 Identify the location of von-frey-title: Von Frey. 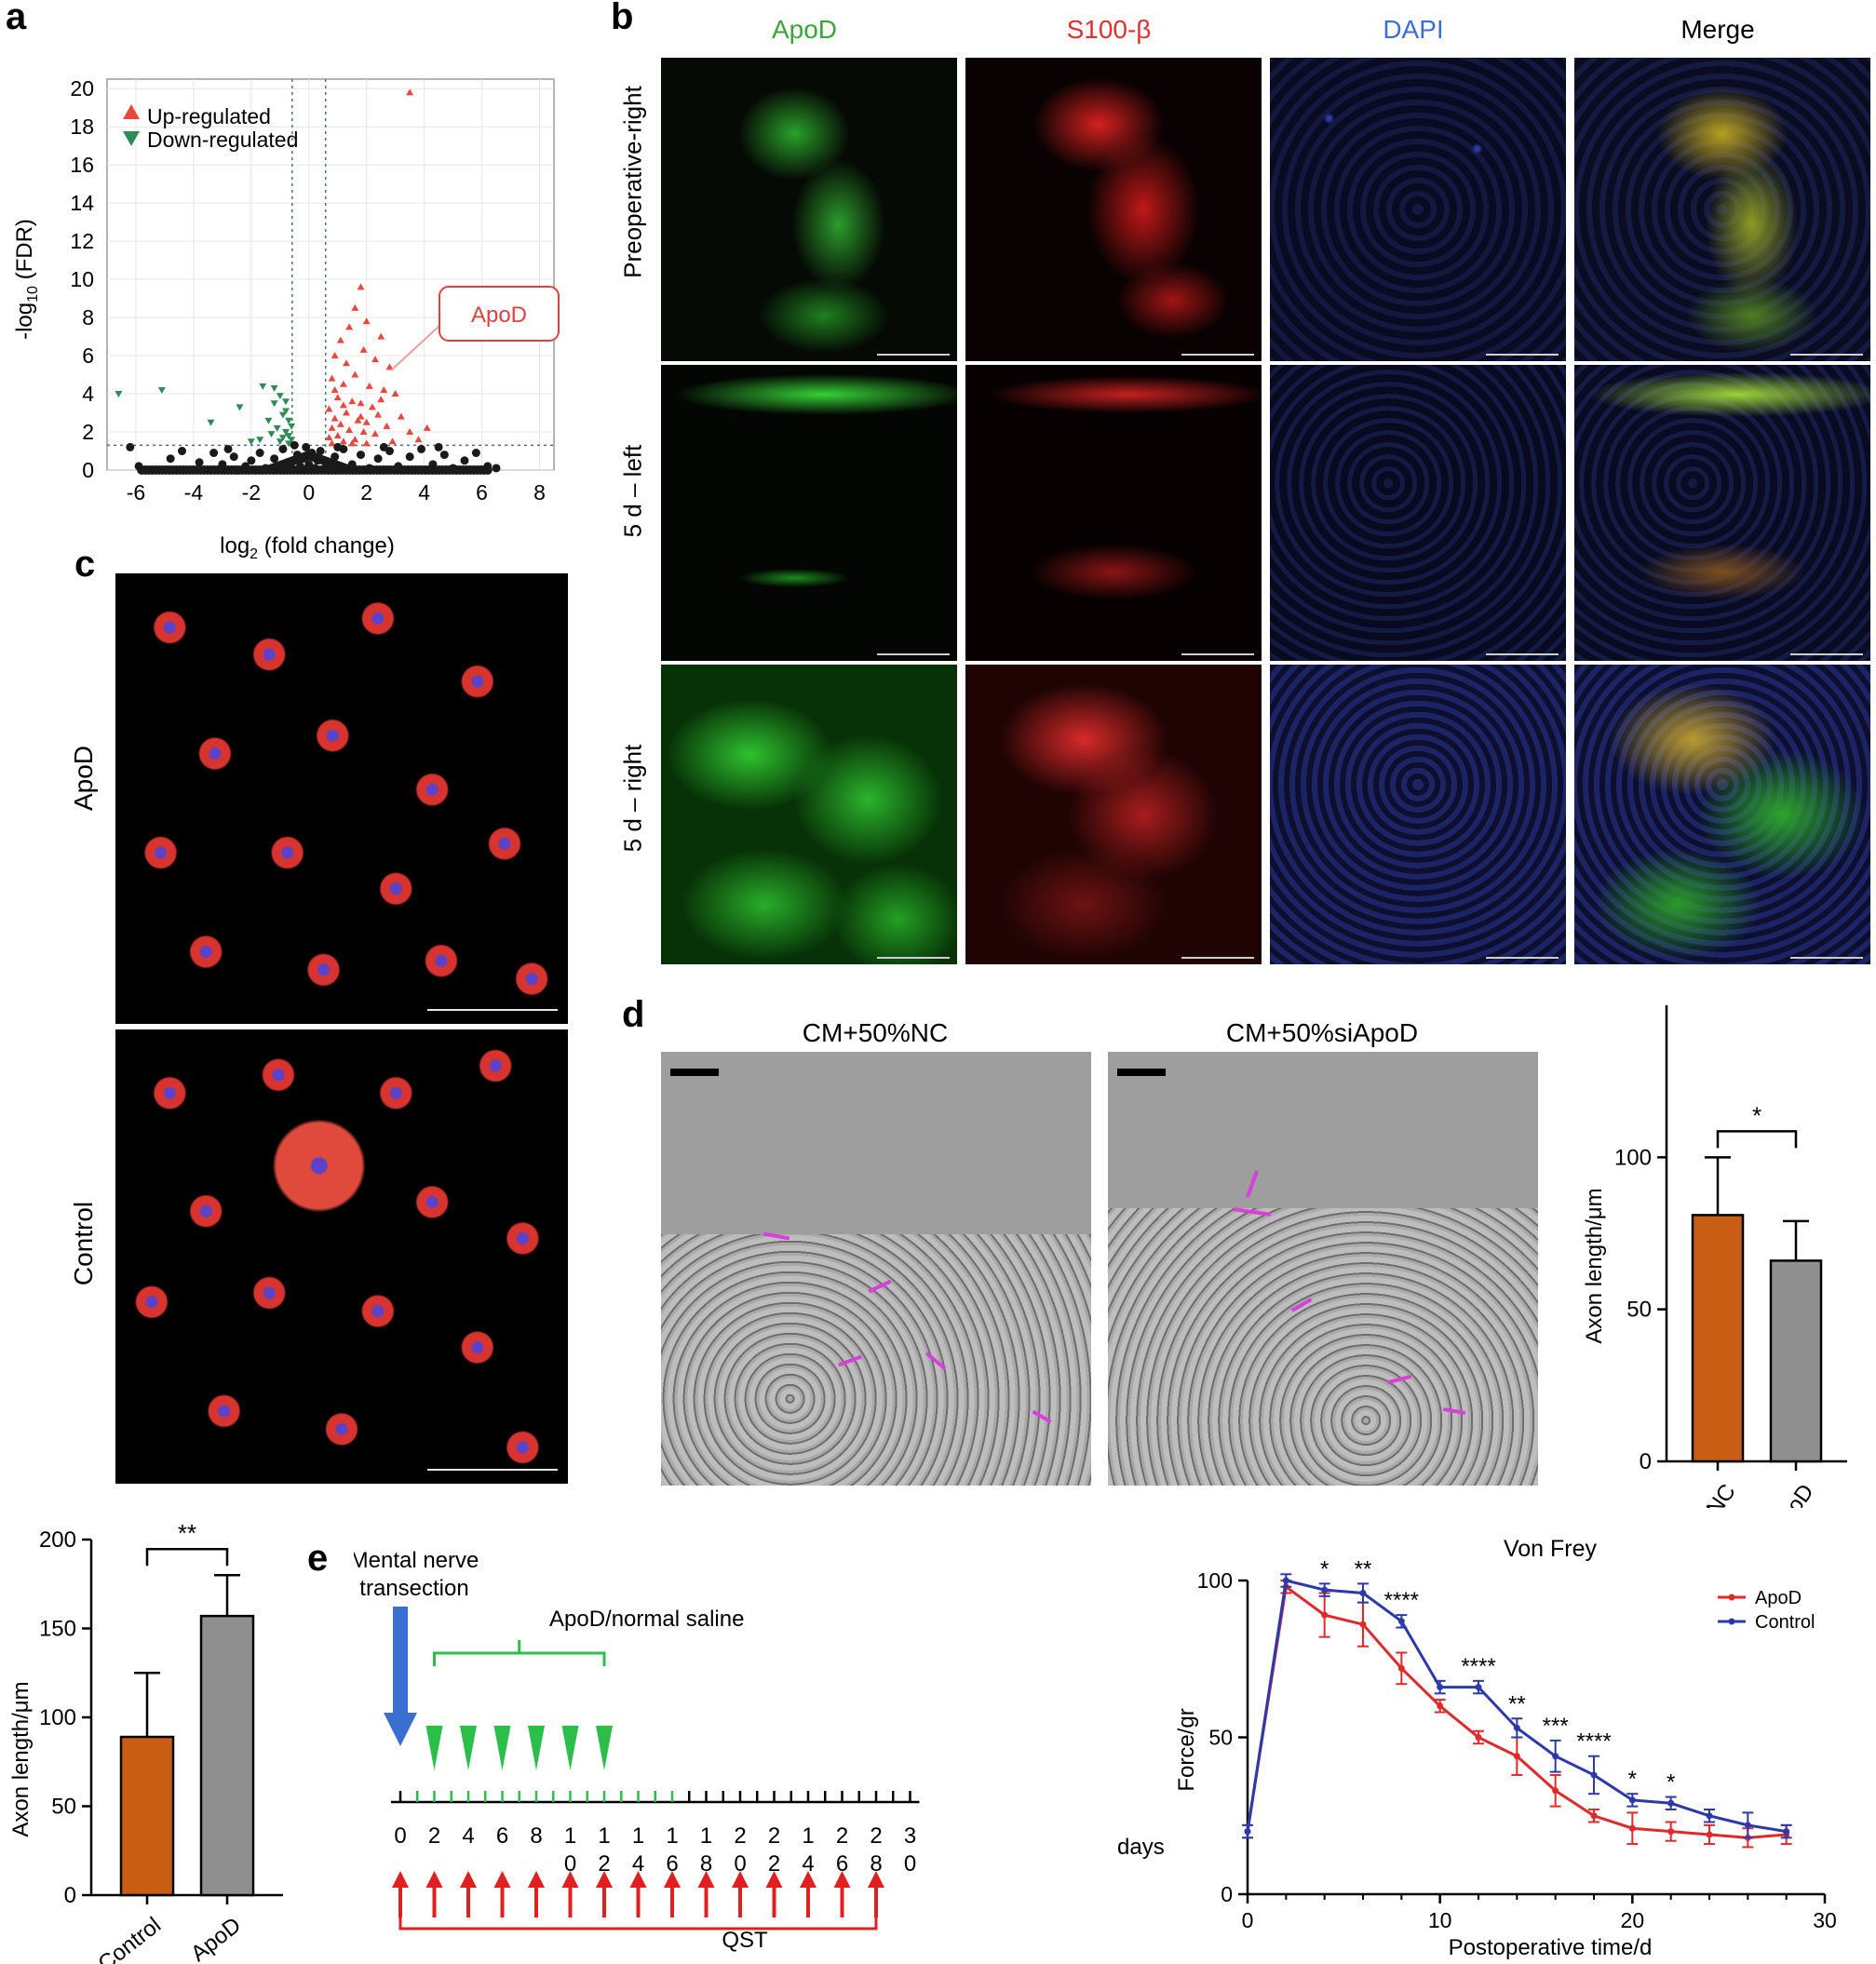
(1551, 1549).